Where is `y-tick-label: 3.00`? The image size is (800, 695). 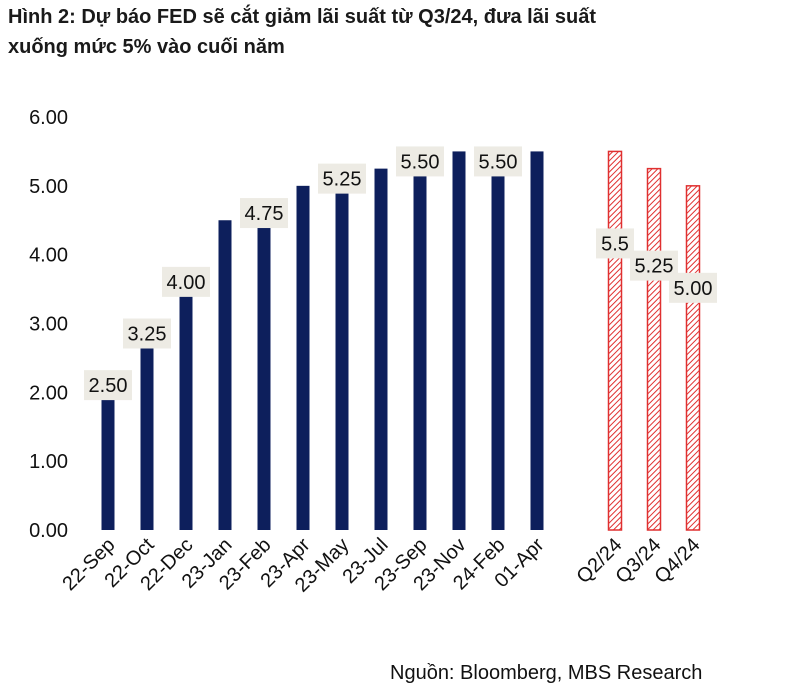
y-tick-label: 3.00 is located at coordinates (48, 325).